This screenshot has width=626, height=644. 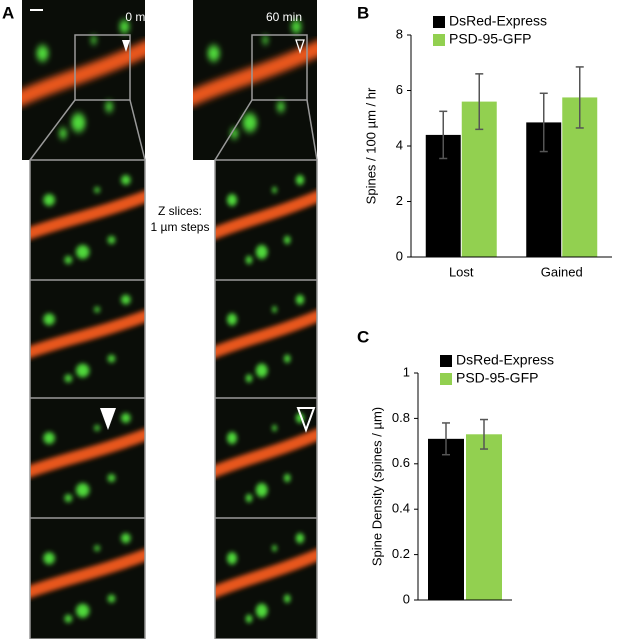 What do you see at coordinates (401, 417) in the screenshot?
I see `y-tick-label: 0.8` at bounding box center [401, 417].